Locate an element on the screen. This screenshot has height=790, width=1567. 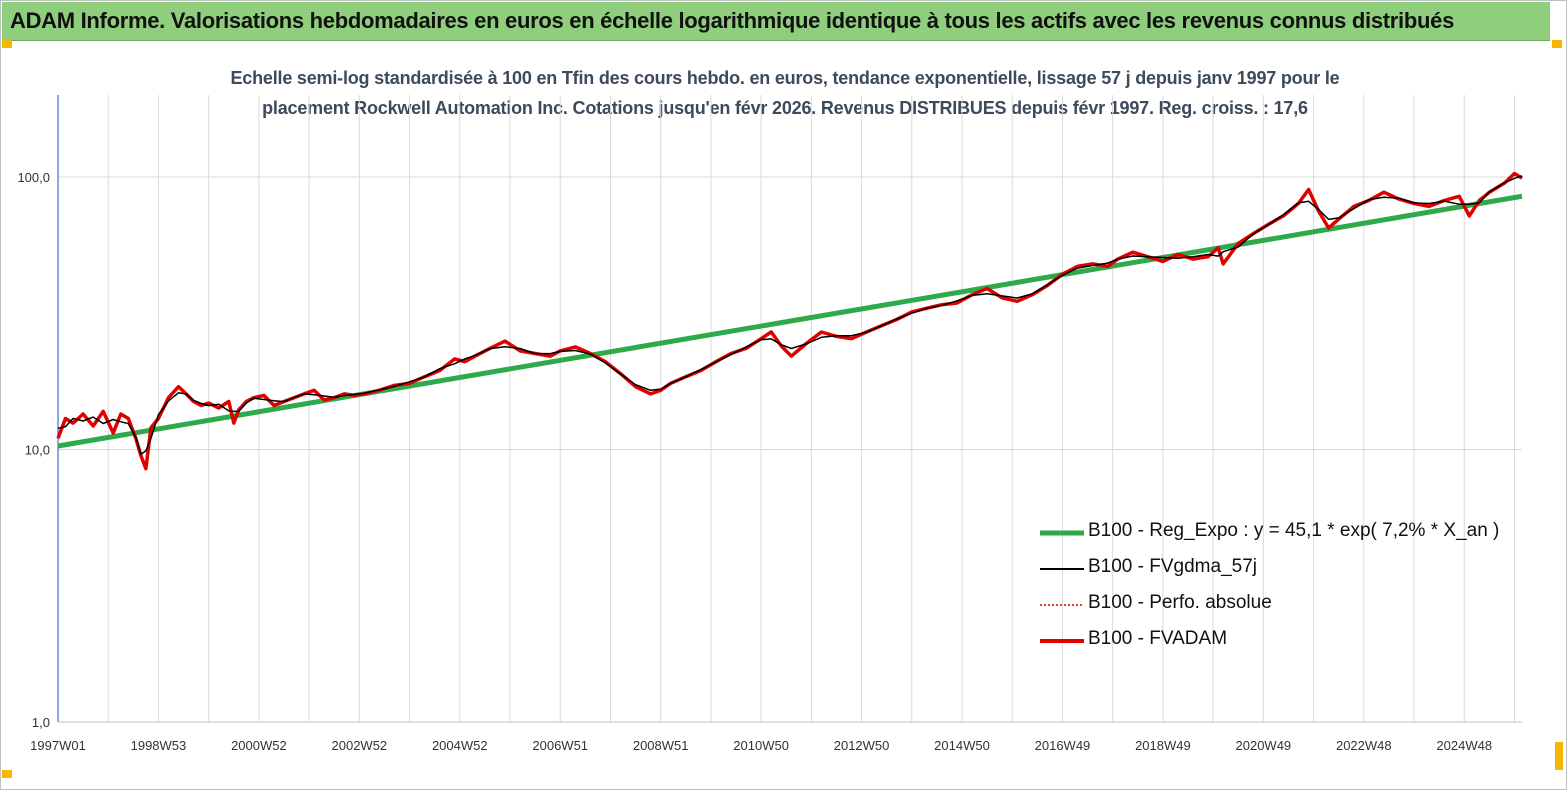
x-tick-label: 1998W53 is located at coordinates (159, 745).